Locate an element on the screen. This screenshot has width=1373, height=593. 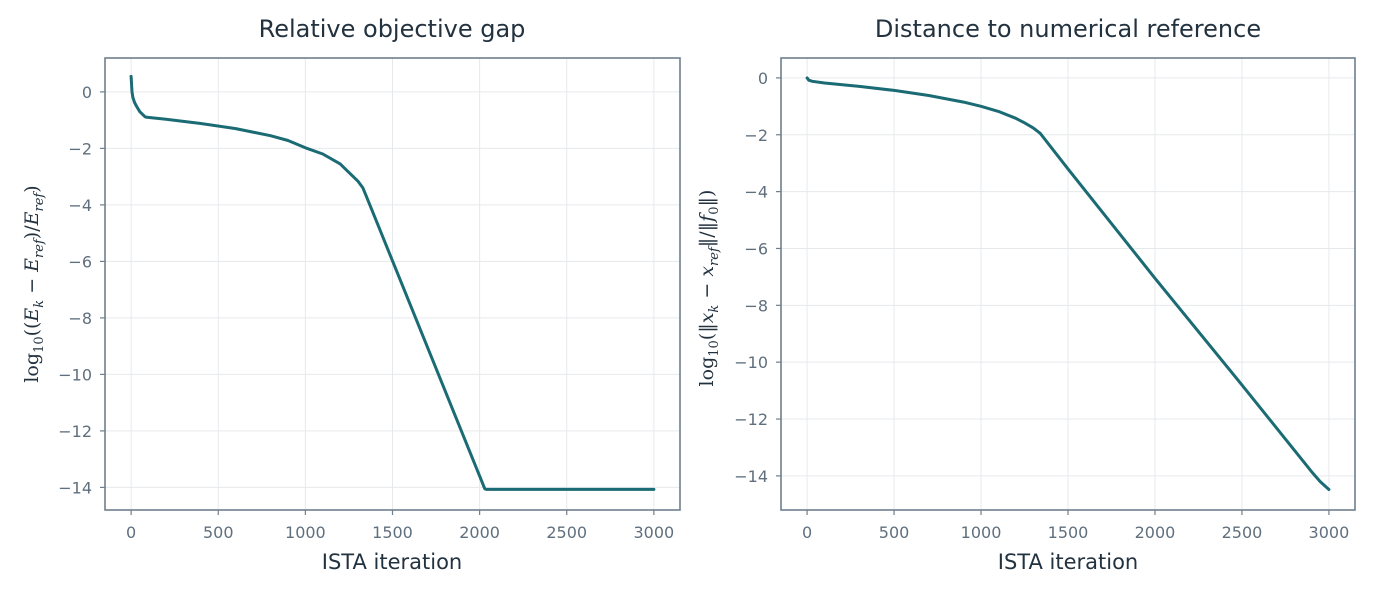
y-label-ek: E is located at coordinates (32, 315).